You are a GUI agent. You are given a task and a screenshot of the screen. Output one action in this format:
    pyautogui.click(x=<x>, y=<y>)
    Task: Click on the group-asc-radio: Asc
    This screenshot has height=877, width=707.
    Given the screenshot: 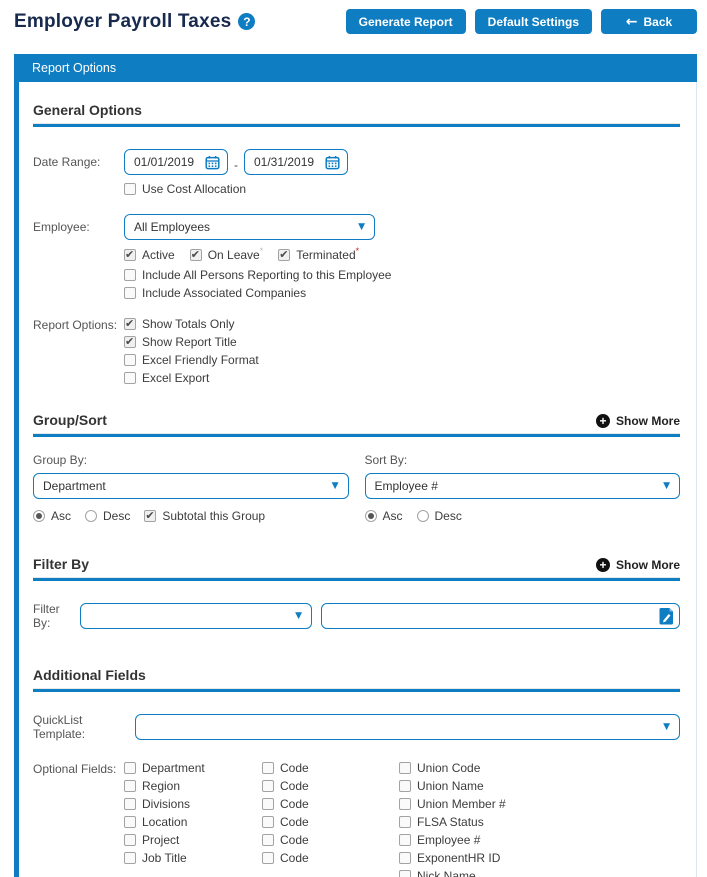 What is the action you would take?
    pyautogui.click(x=52, y=516)
    